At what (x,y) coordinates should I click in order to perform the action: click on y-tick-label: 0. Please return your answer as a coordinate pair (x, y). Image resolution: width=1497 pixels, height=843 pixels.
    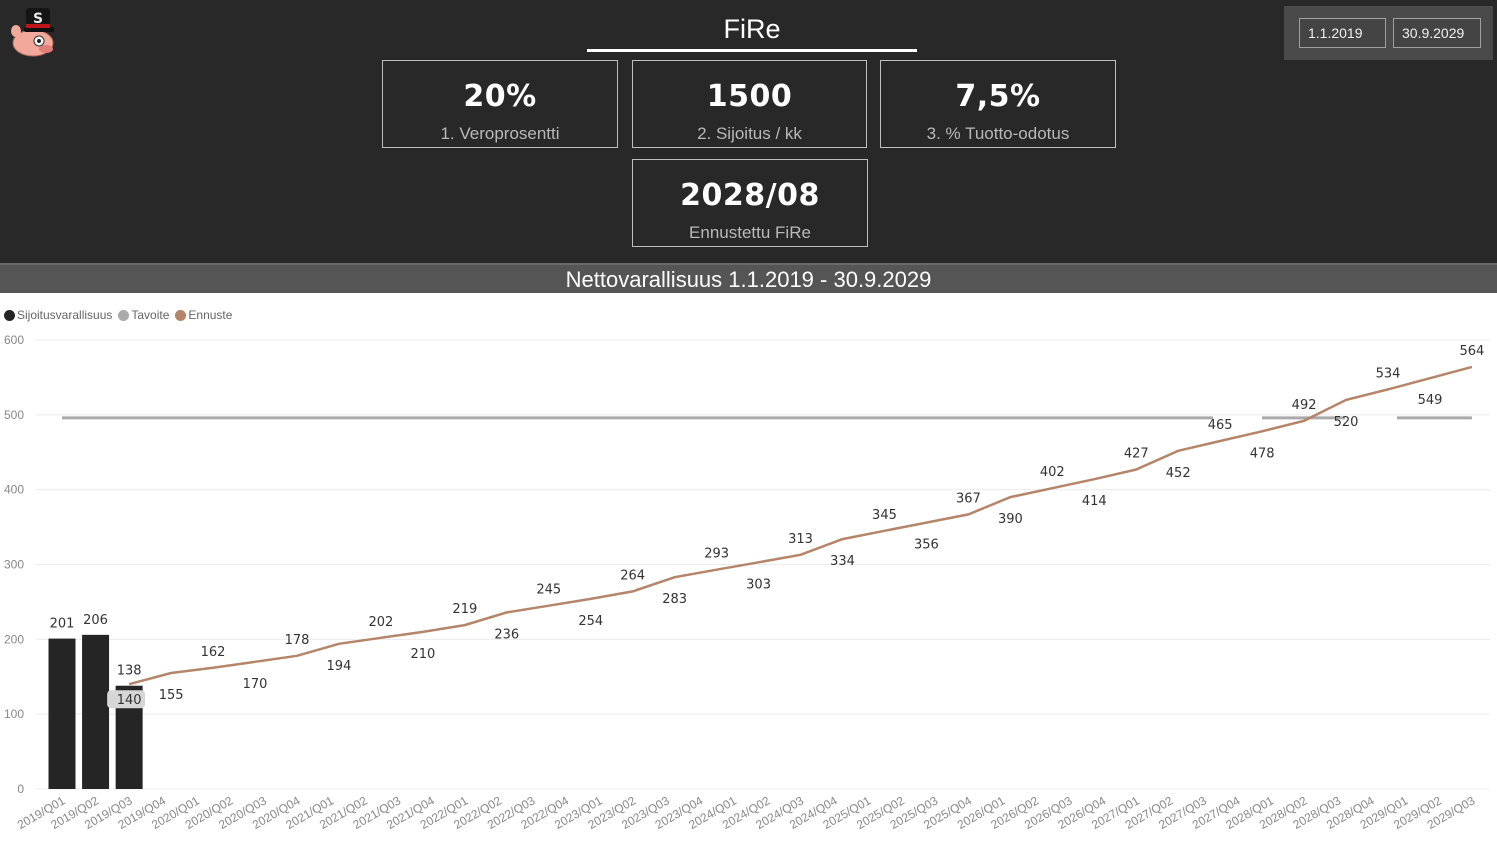
    Looking at the image, I should click on (20, 789).